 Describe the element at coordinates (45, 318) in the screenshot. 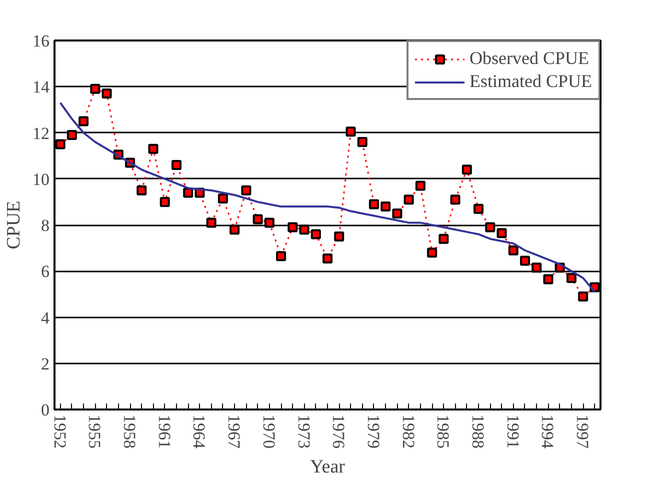

I see `y-tick-label: 4` at that location.